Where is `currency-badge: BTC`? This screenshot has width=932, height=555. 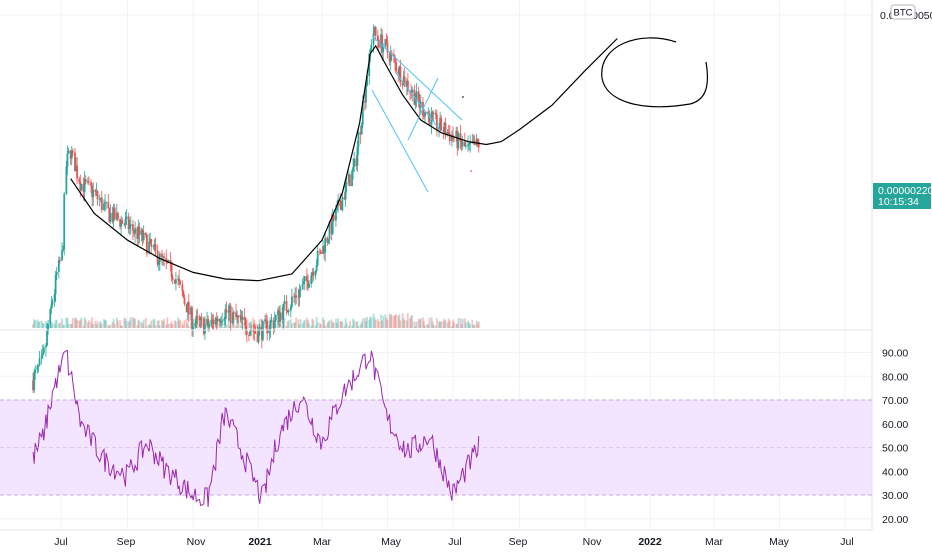 currency-badge: BTC is located at coordinates (903, 12).